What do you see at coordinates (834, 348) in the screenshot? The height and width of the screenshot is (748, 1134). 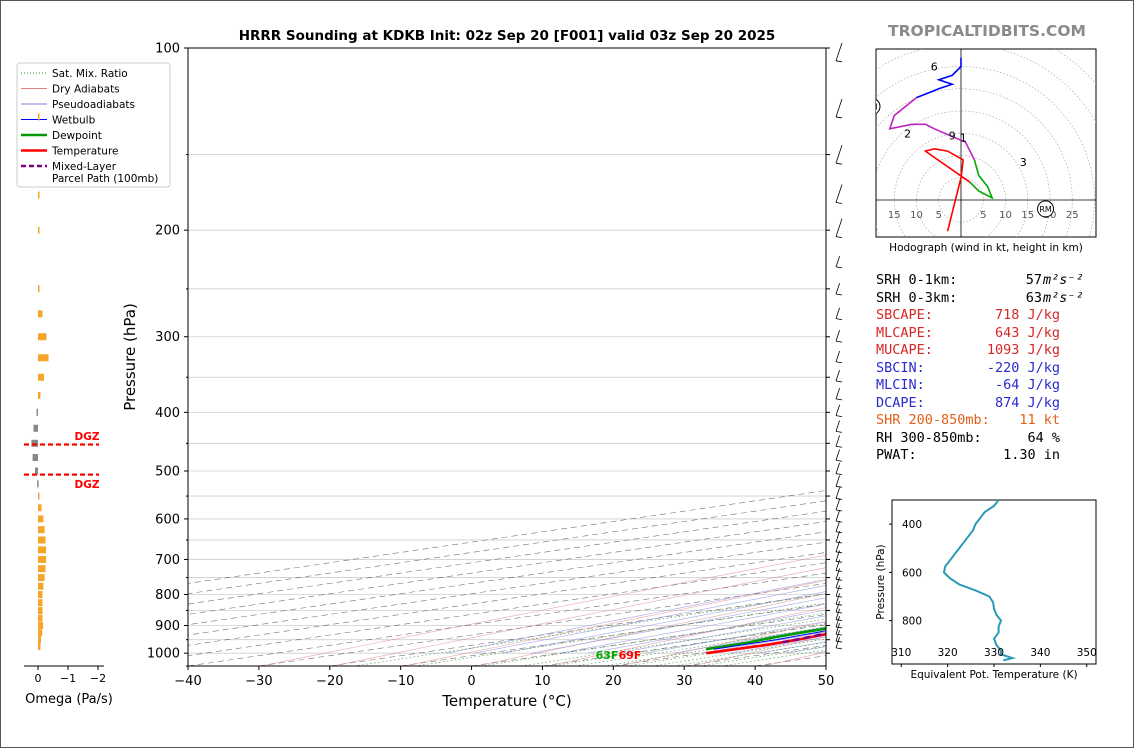 I see `wind-barbs` at bounding box center [834, 348].